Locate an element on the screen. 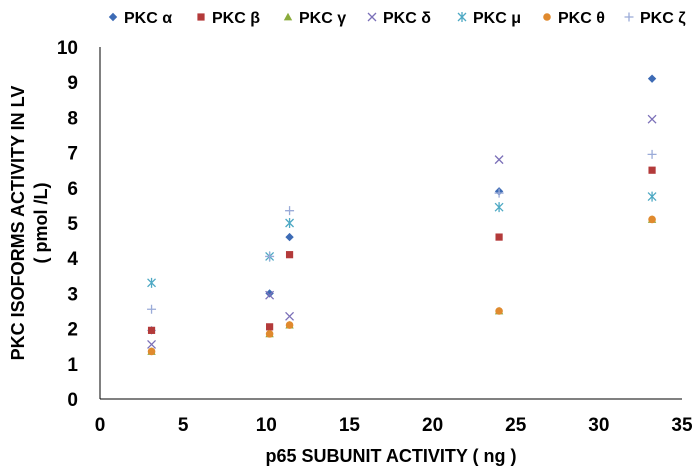 This screenshot has height=470, width=694. x-tick-label: 35 is located at coordinates (682, 425).